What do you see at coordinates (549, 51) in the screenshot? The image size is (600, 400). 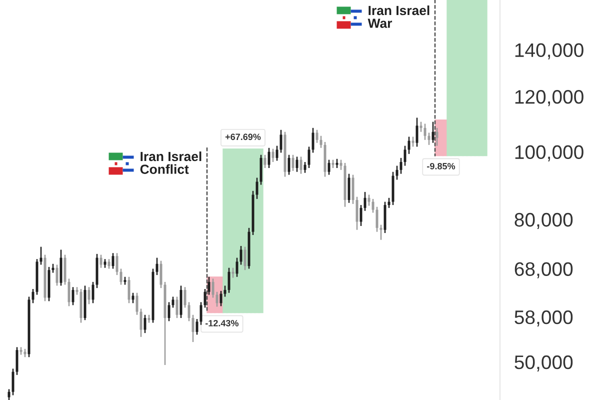 I see `y-tick-label: 140,000` at bounding box center [549, 51].